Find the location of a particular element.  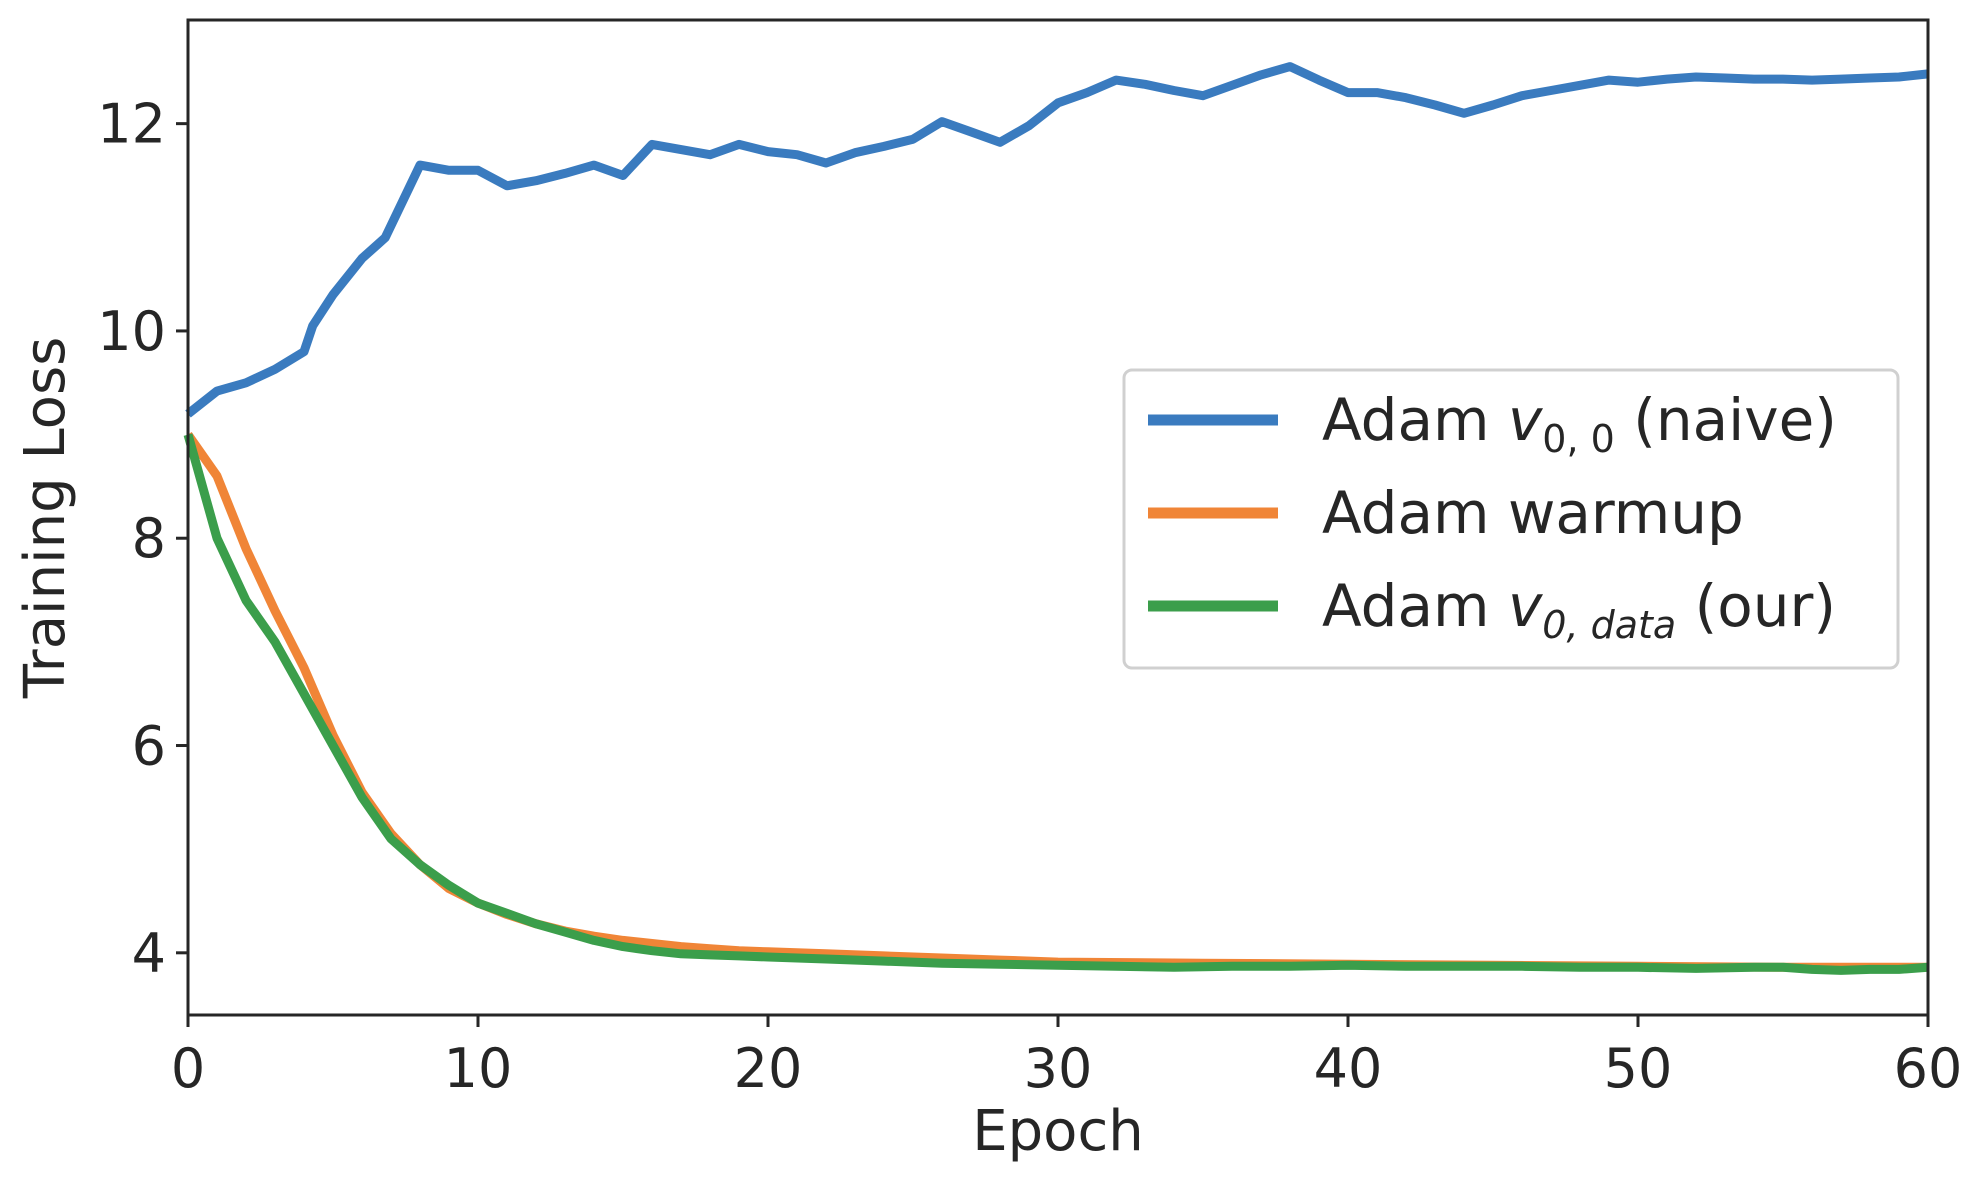

legend-label-2: Adam warmup is located at coordinates (1533, 513).